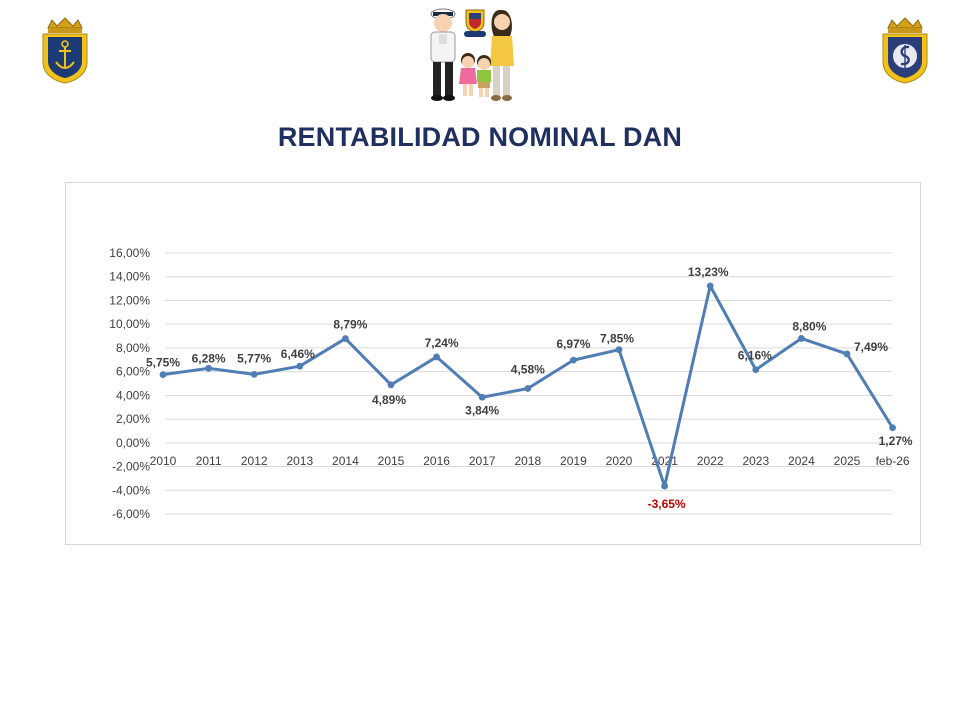  What do you see at coordinates (131, 490) in the screenshot?
I see `y-tick-label: -4,00%` at bounding box center [131, 490].